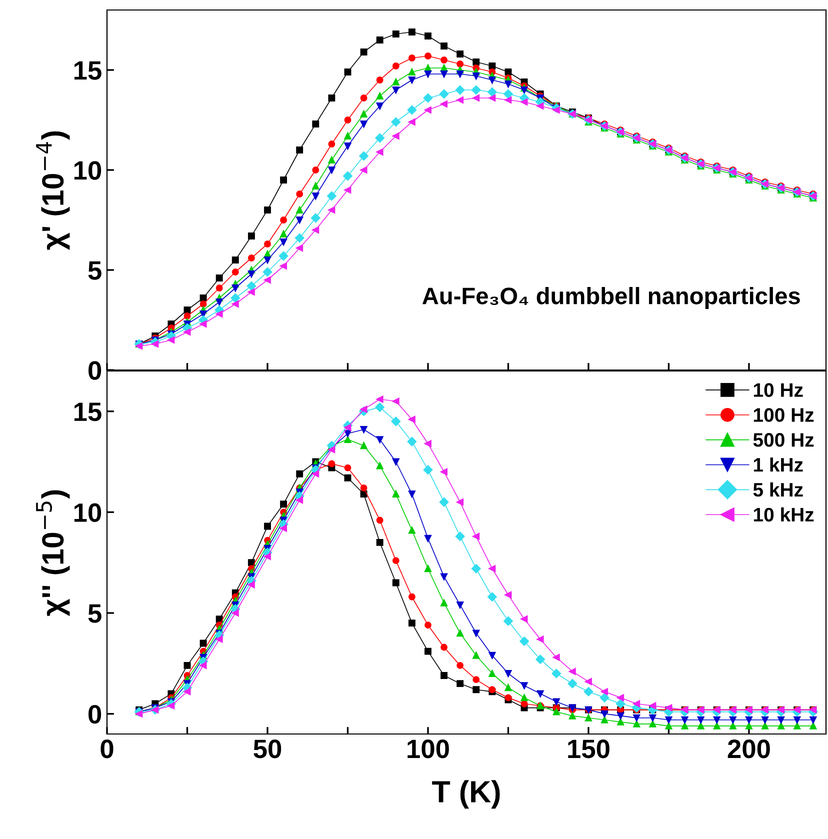 This screenshot has width=828, height=839. I want to click on x-axis-title: T (K), so click(466, 794).